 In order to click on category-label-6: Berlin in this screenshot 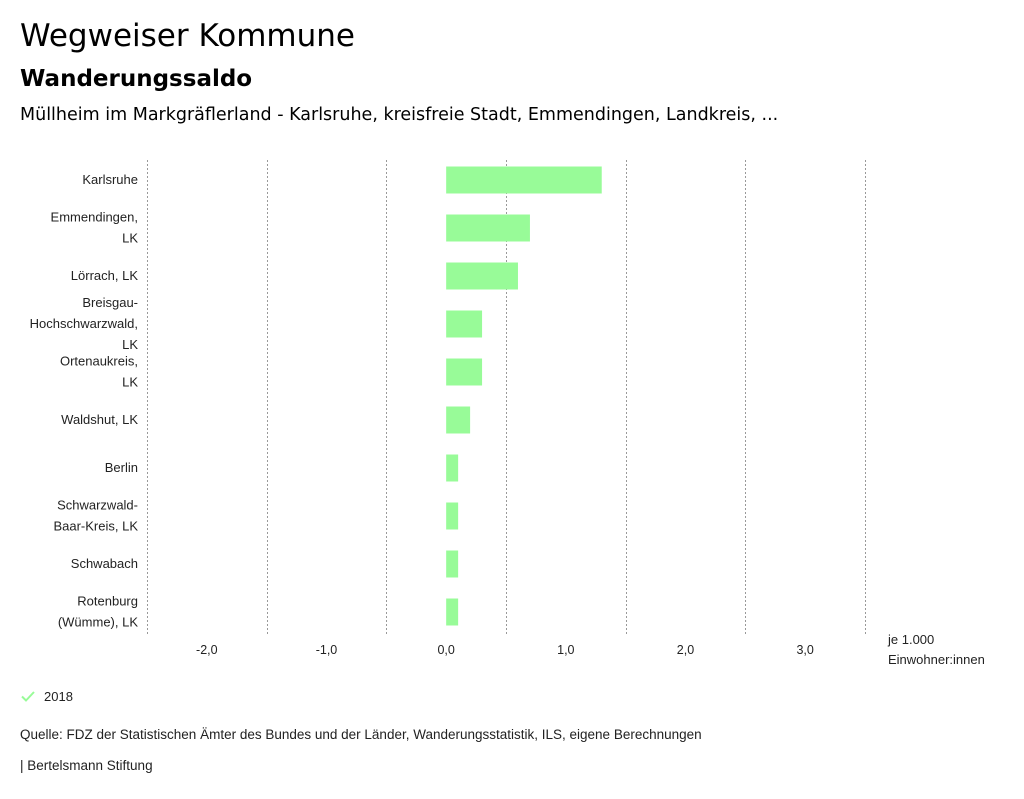, I will do `click(121, 467)`.